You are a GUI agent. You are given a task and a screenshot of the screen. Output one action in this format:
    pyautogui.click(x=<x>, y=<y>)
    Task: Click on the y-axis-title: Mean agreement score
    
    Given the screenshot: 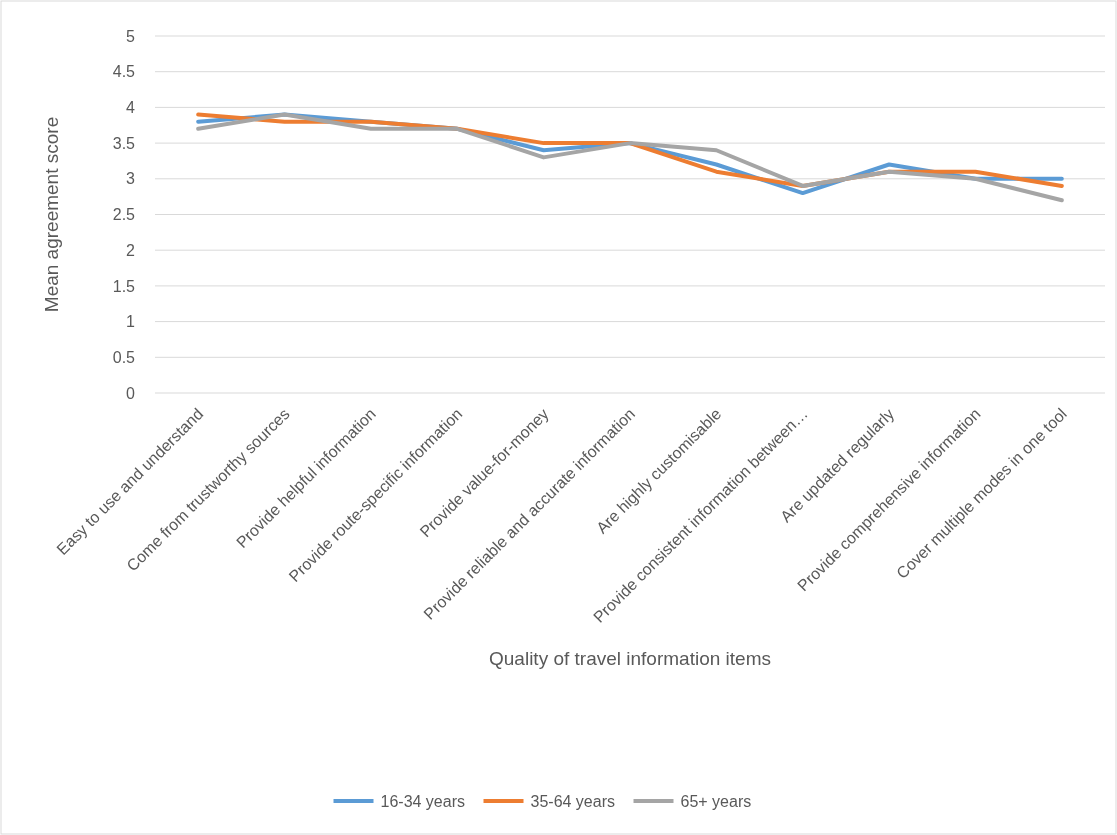 What is the action you would take?
    pyautogui.click(x=51, y=214)
    